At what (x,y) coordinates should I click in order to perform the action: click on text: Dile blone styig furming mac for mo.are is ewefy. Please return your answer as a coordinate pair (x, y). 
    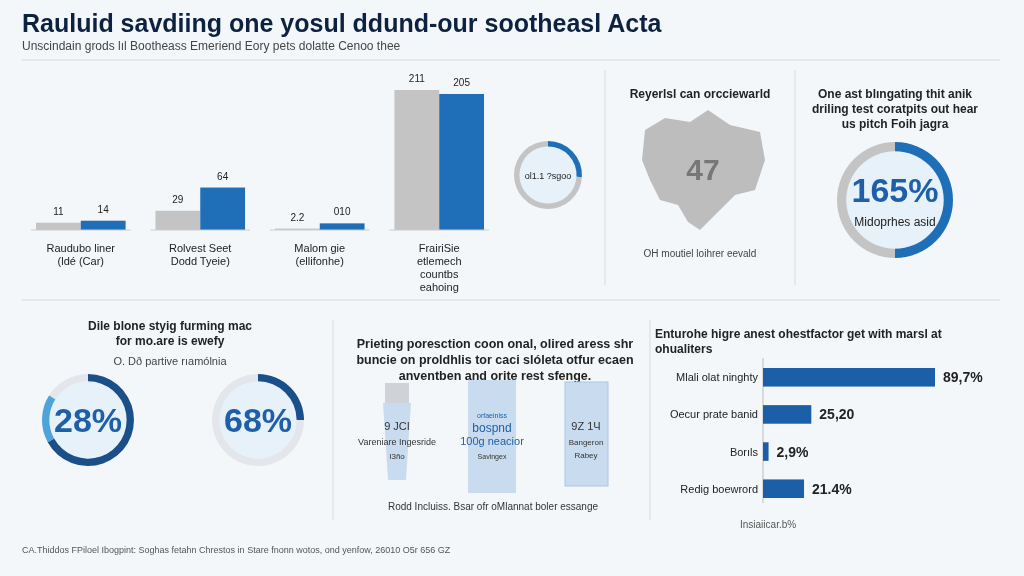
    Looking at the image, I should click on (170, 333).